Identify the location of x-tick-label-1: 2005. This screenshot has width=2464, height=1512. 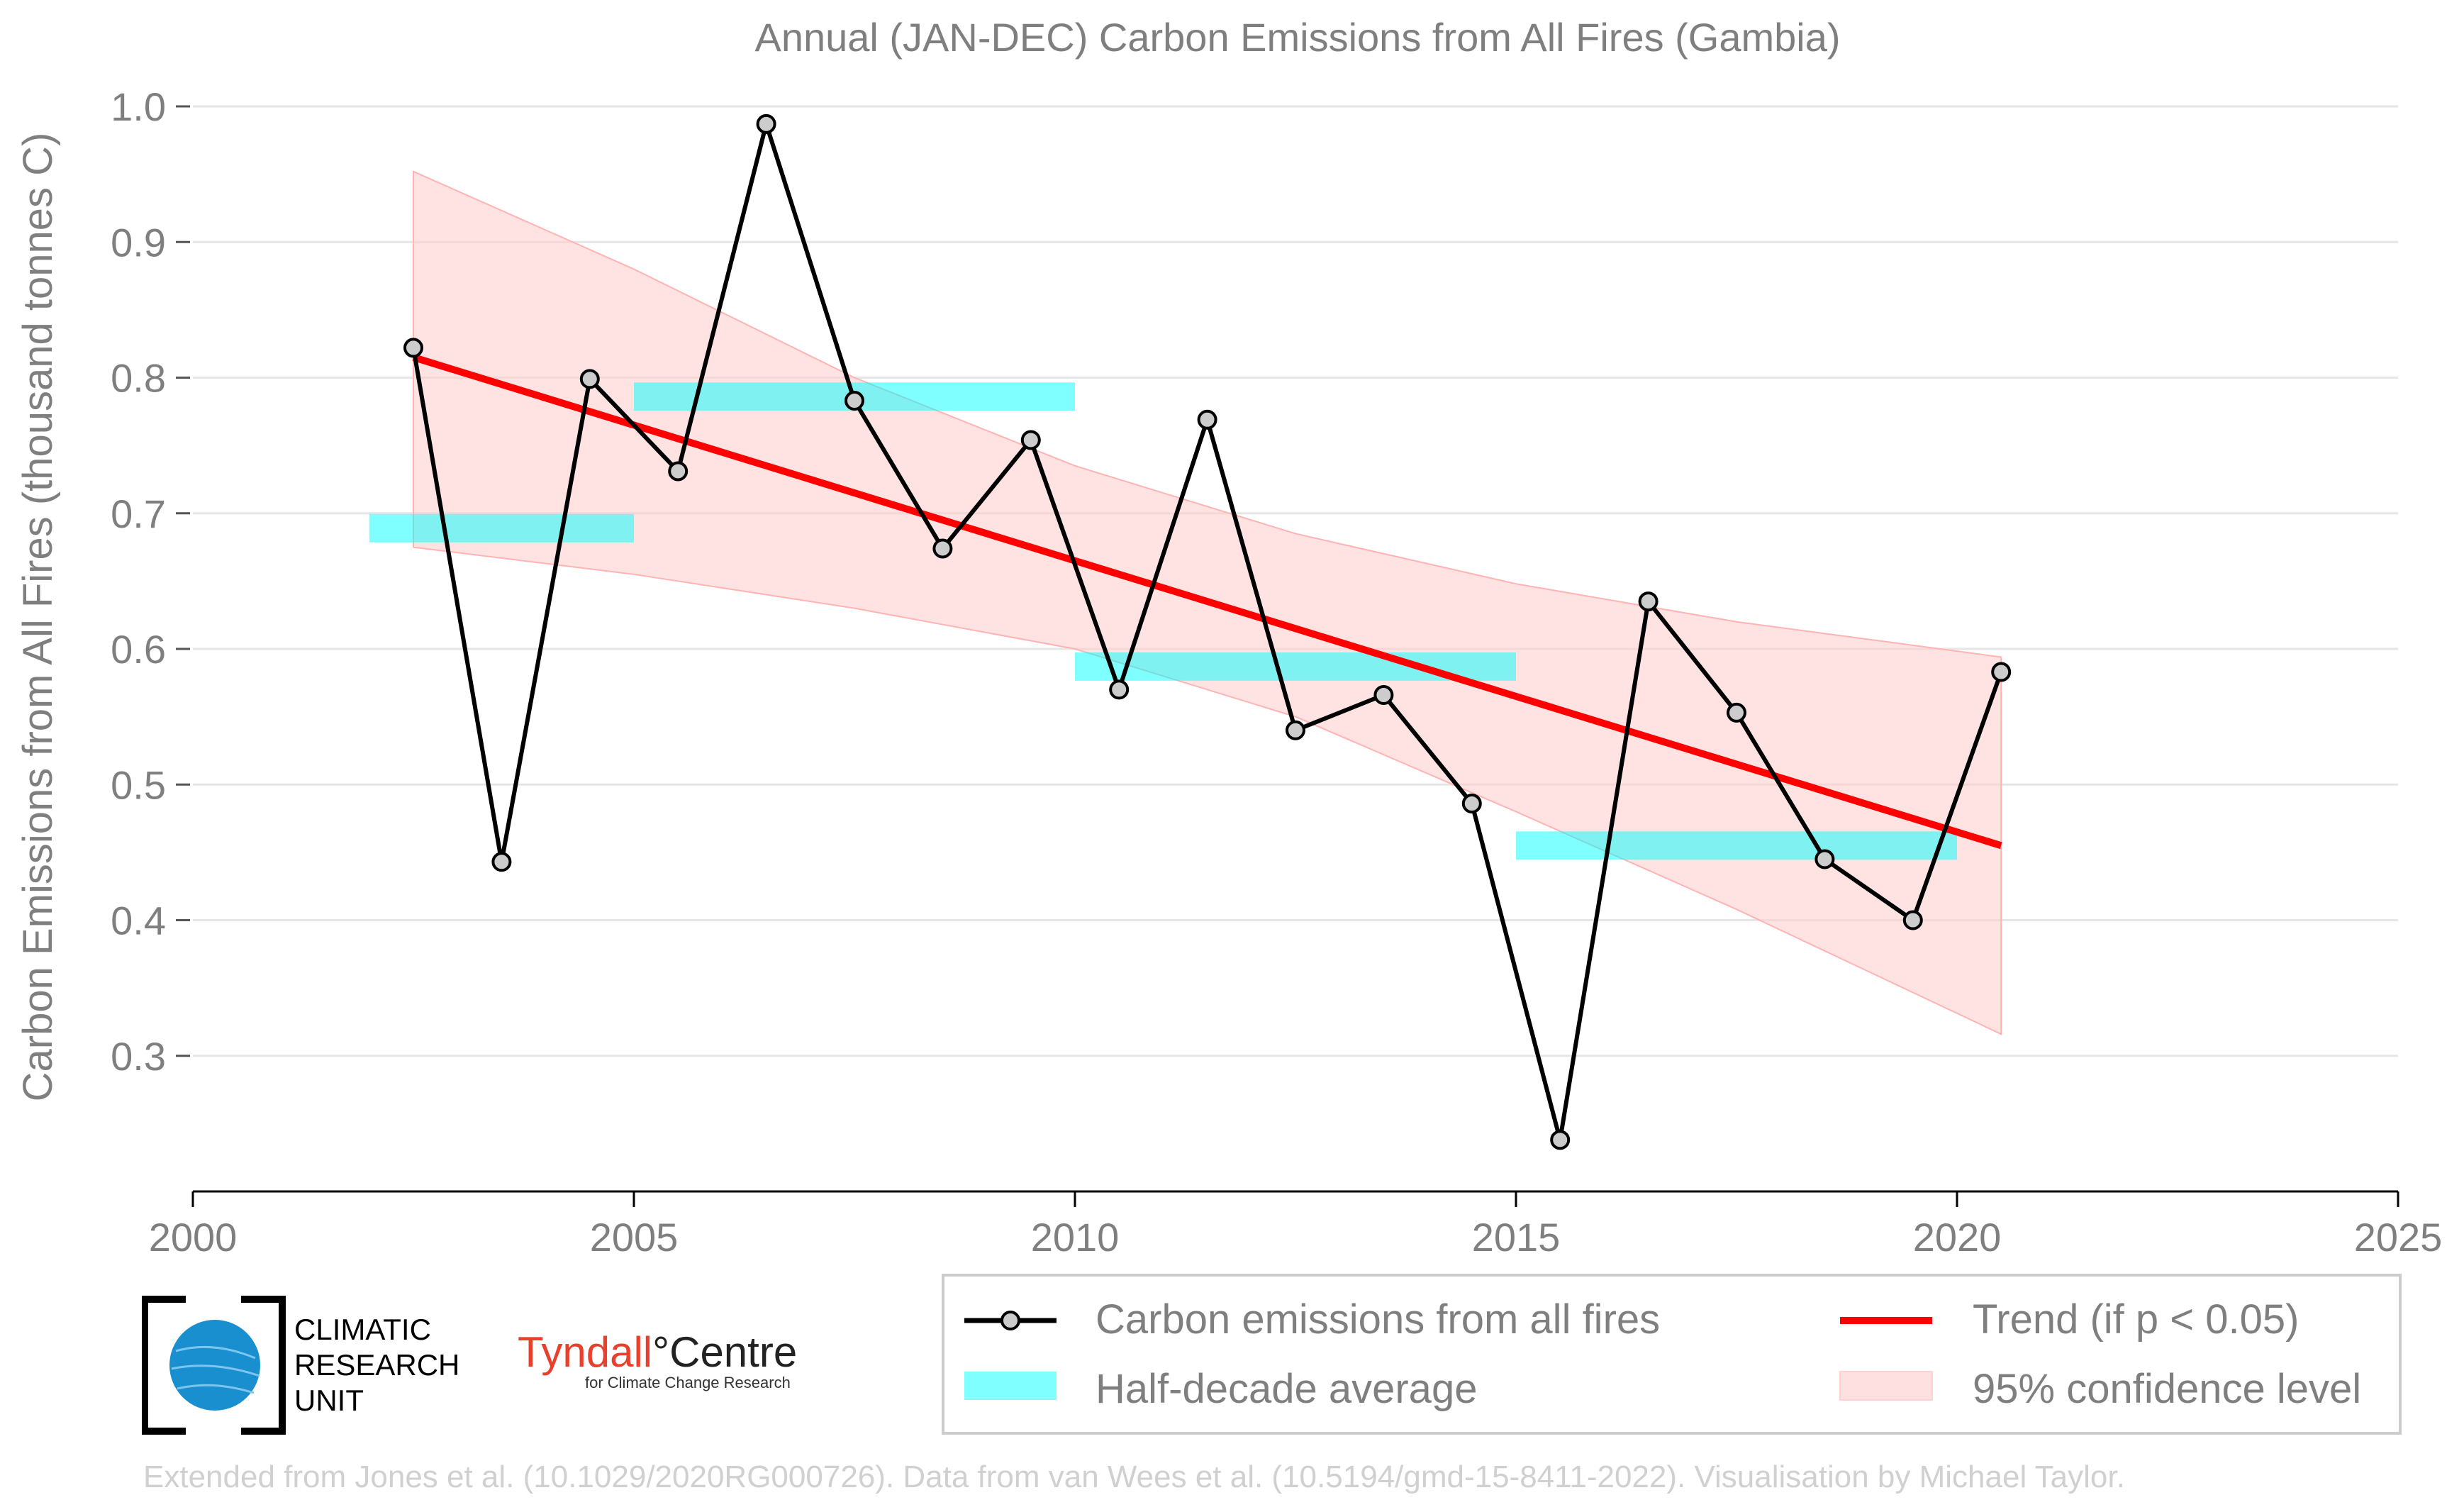
(634, 1237).